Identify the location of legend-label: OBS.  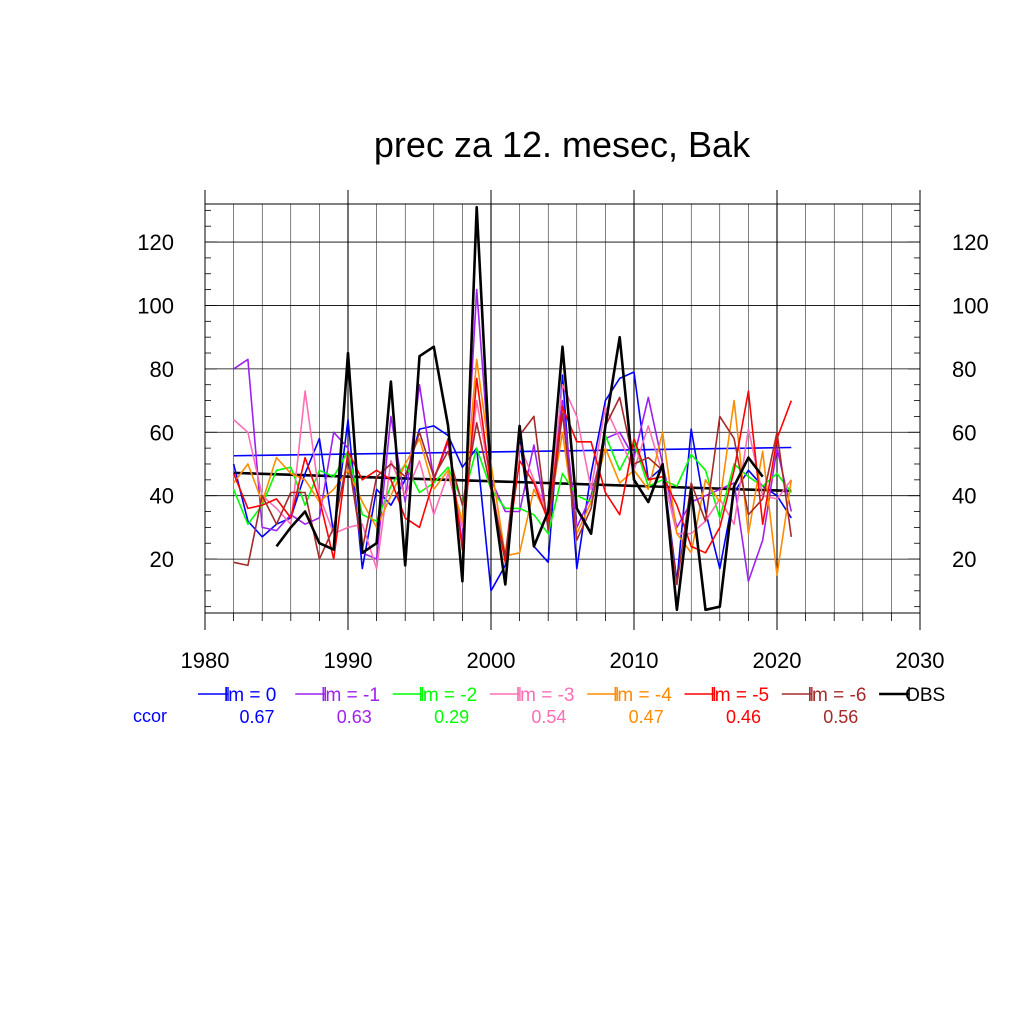
(925, 695).